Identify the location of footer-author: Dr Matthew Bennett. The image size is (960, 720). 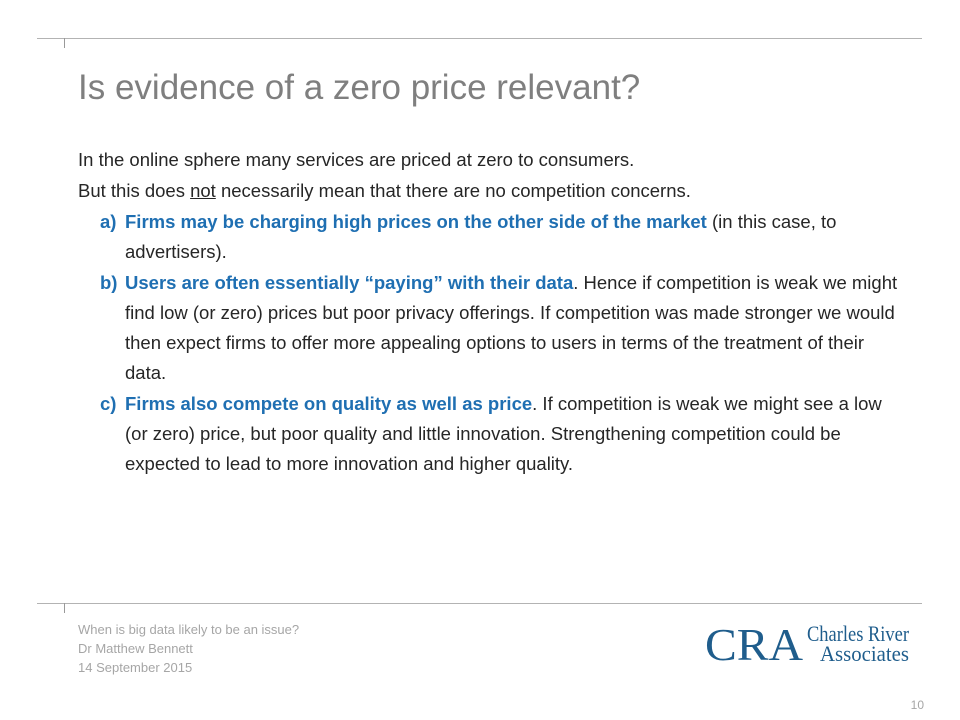
(135, 648).